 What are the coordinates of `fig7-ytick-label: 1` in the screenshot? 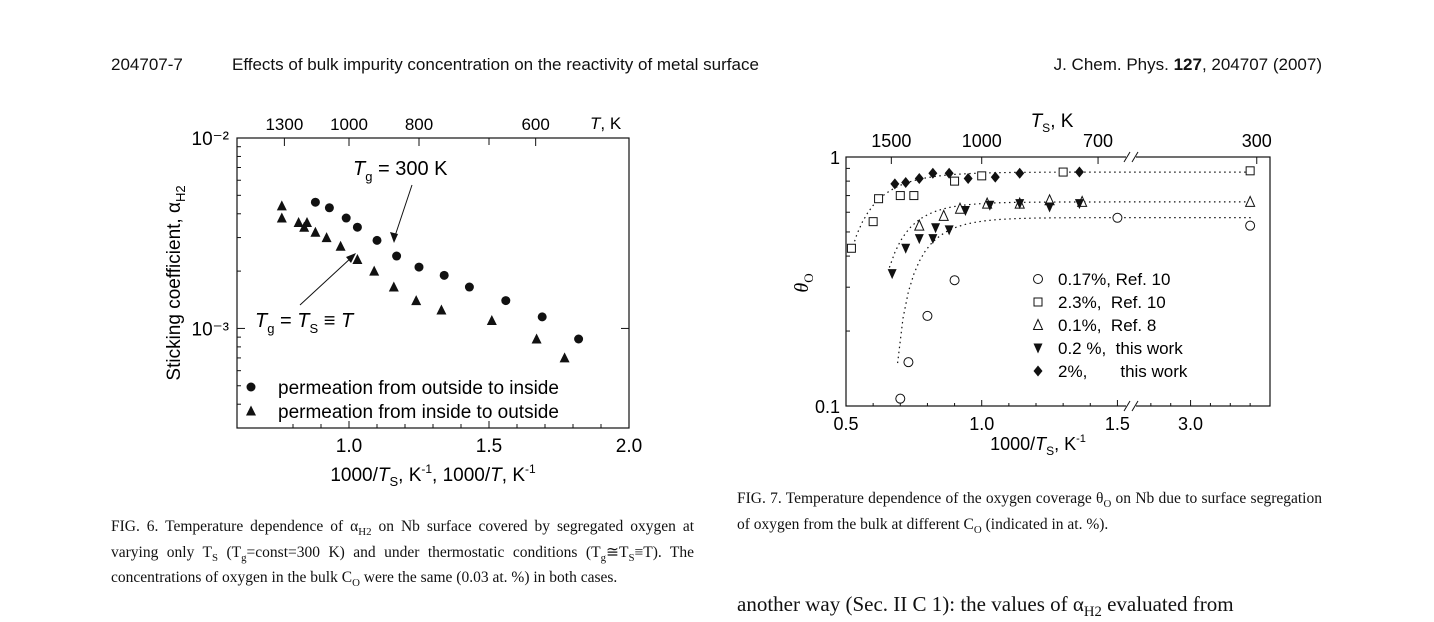 It's located at (835, 158).